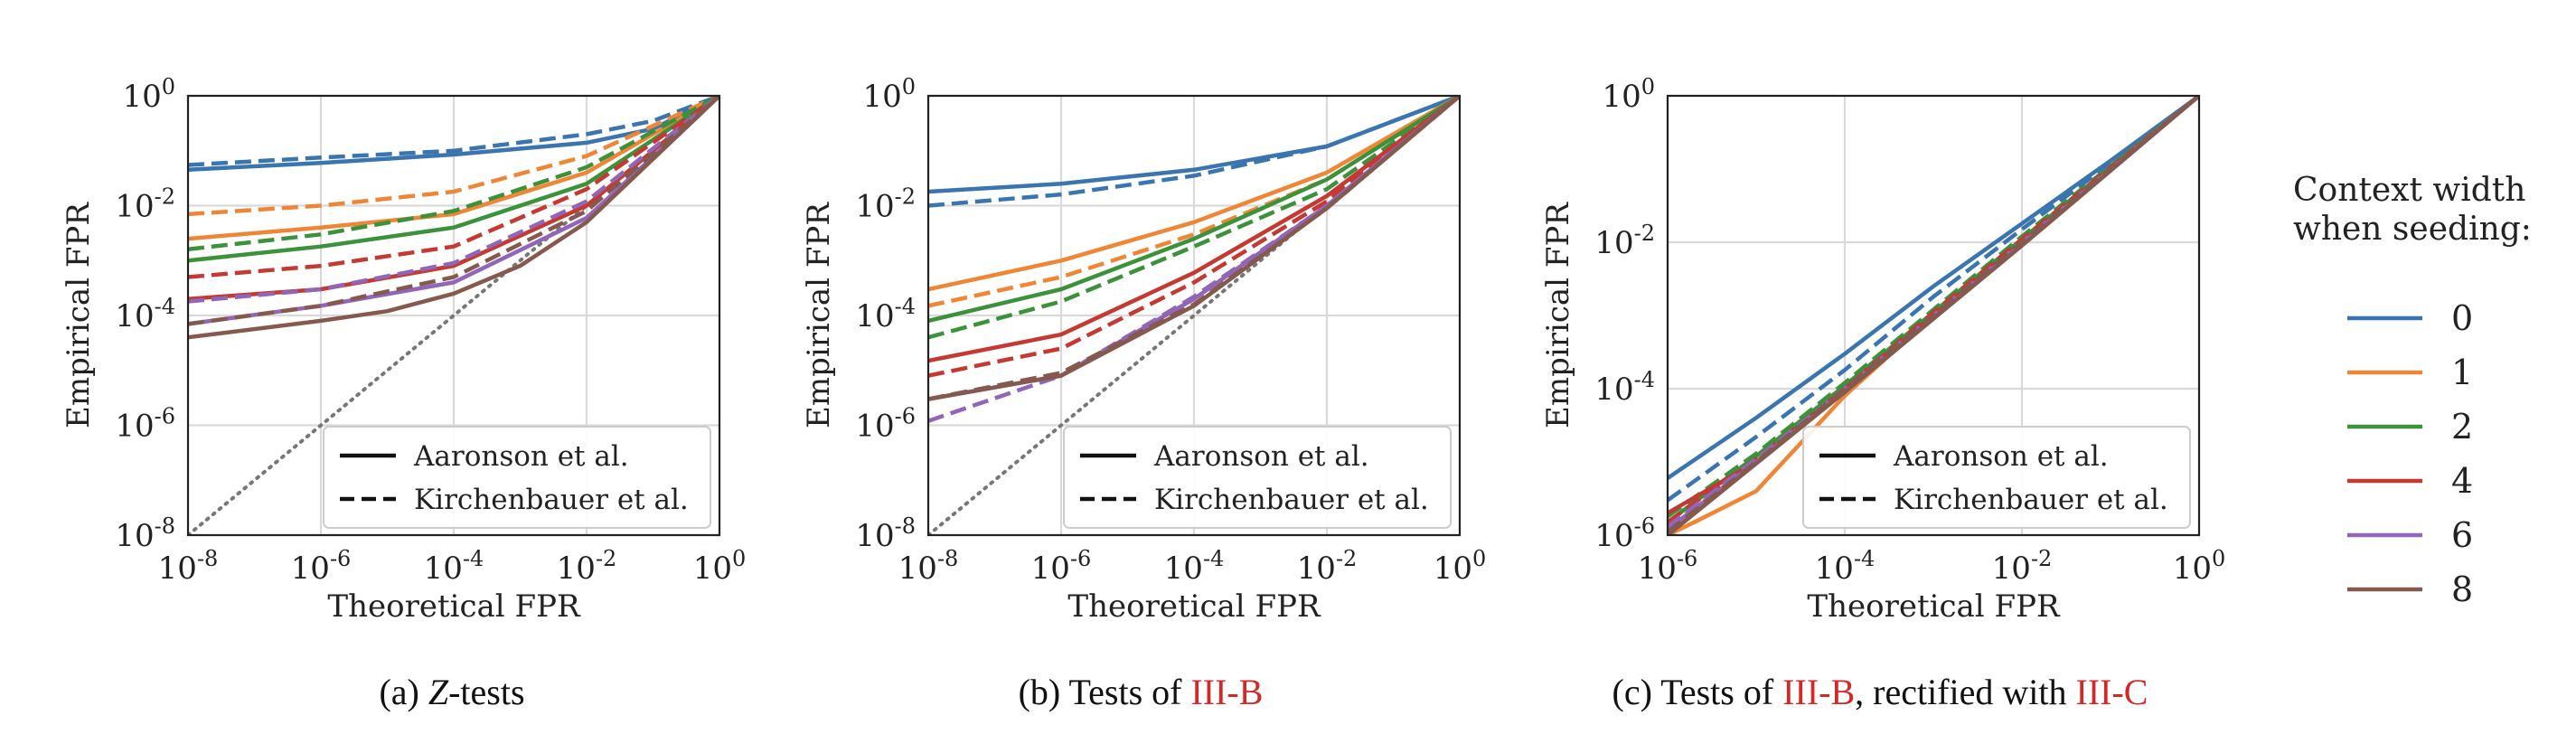 This screenshot has width=2576, height=734. I want to click on series-line-context-1-kirchenbauer, so click(453, 156).